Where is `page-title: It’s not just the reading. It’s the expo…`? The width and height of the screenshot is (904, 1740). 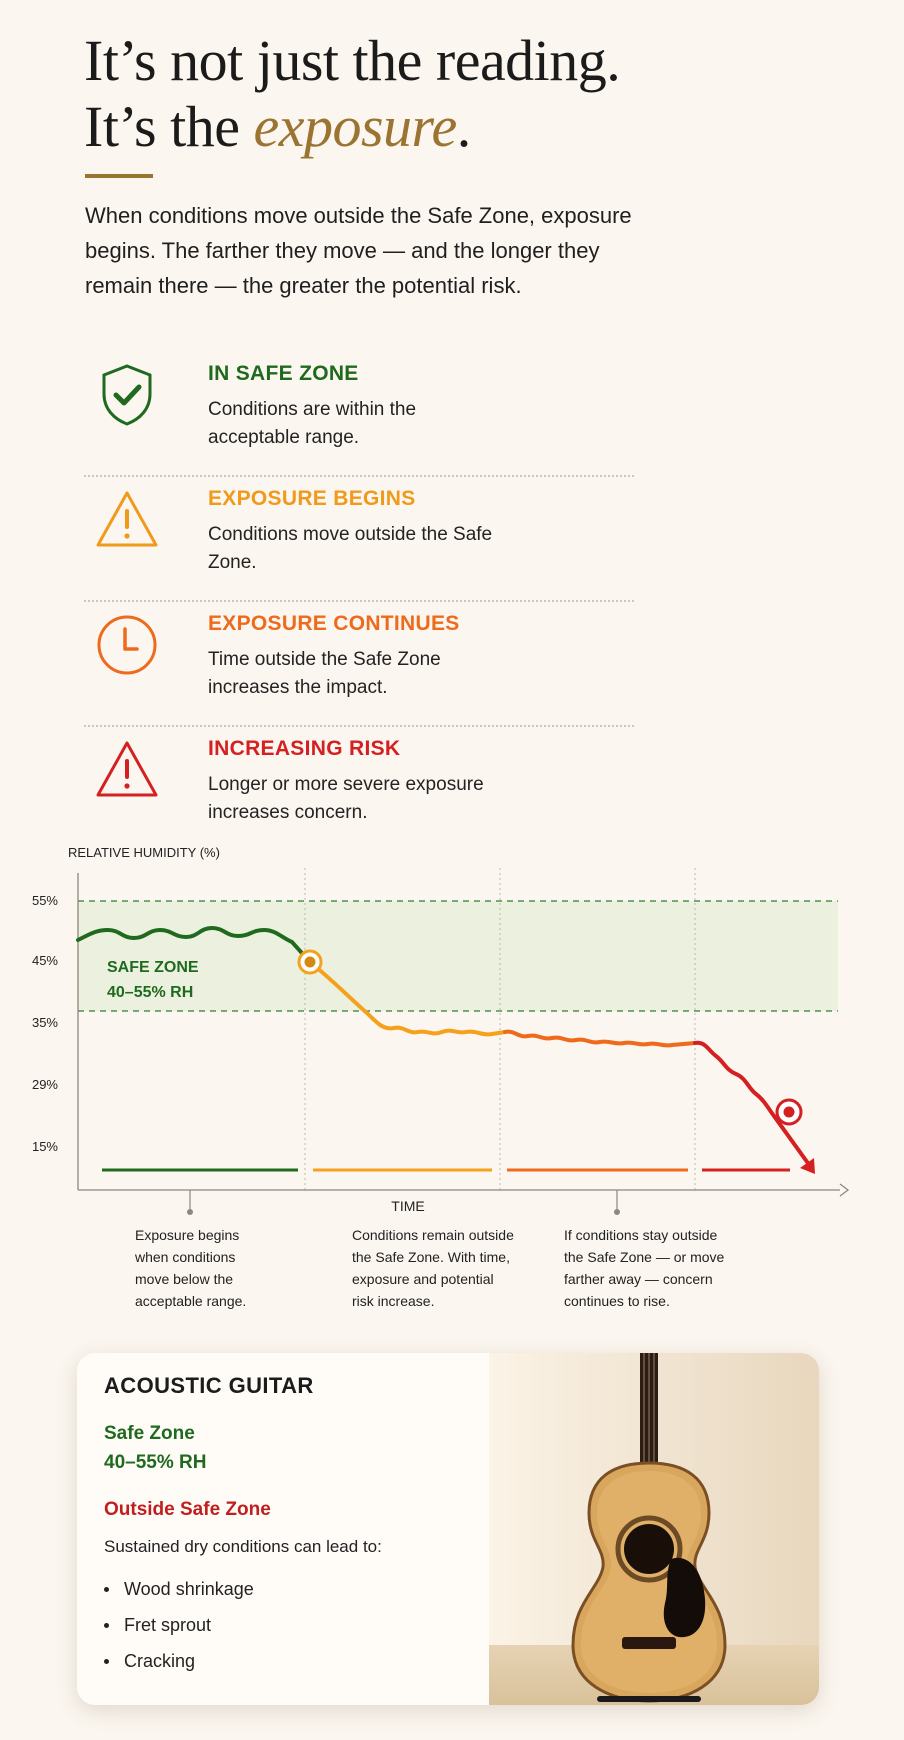 page-title: It’s not just the reading. It’s the expo… is located at coordinates (454, 94).